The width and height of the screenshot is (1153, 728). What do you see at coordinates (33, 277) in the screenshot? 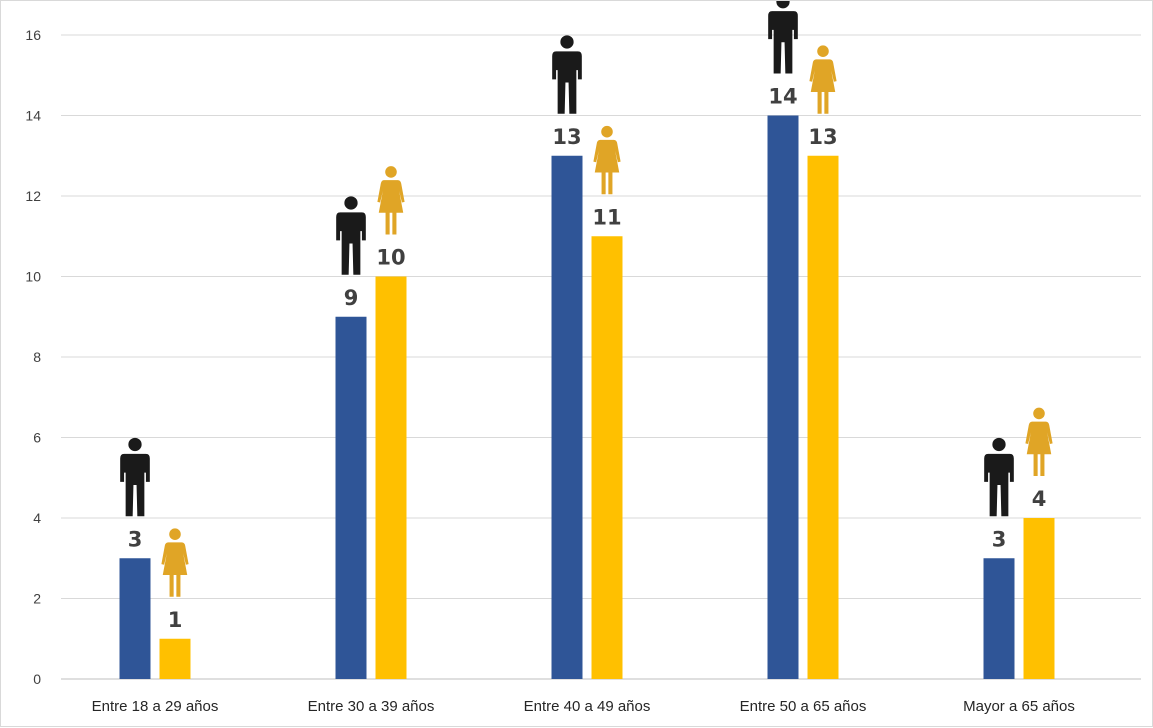
I see `y-tick-label: 10` at bounding box center [33, 277].